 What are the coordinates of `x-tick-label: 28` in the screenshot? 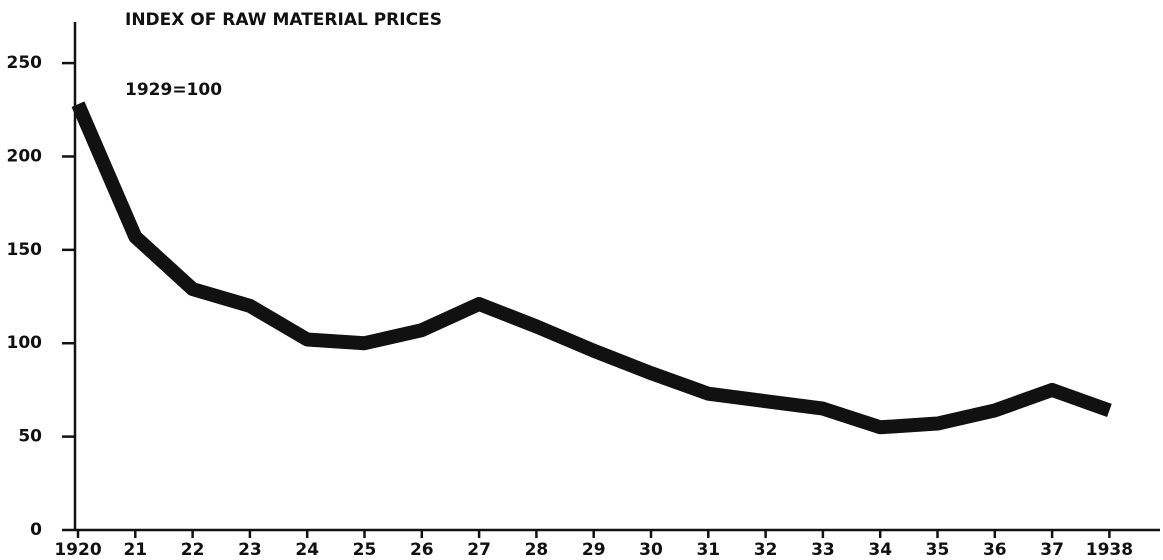 It's located at (537, 550).